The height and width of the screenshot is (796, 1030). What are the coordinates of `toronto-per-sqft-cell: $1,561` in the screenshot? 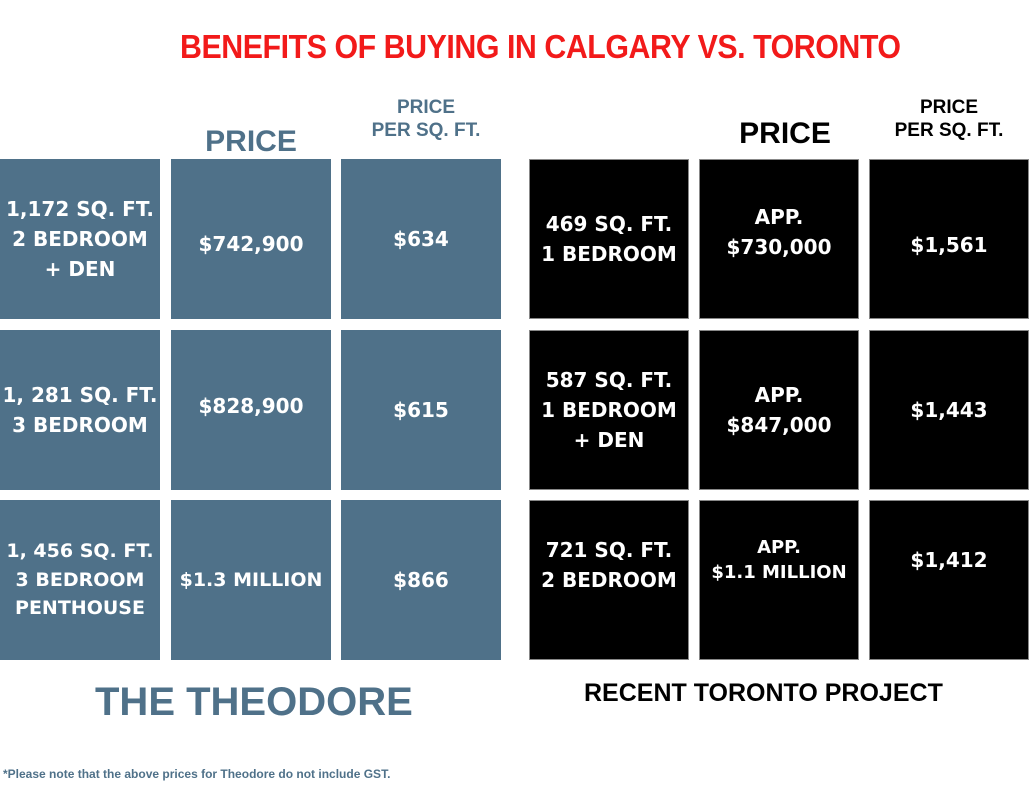 It's located at (949, 239).